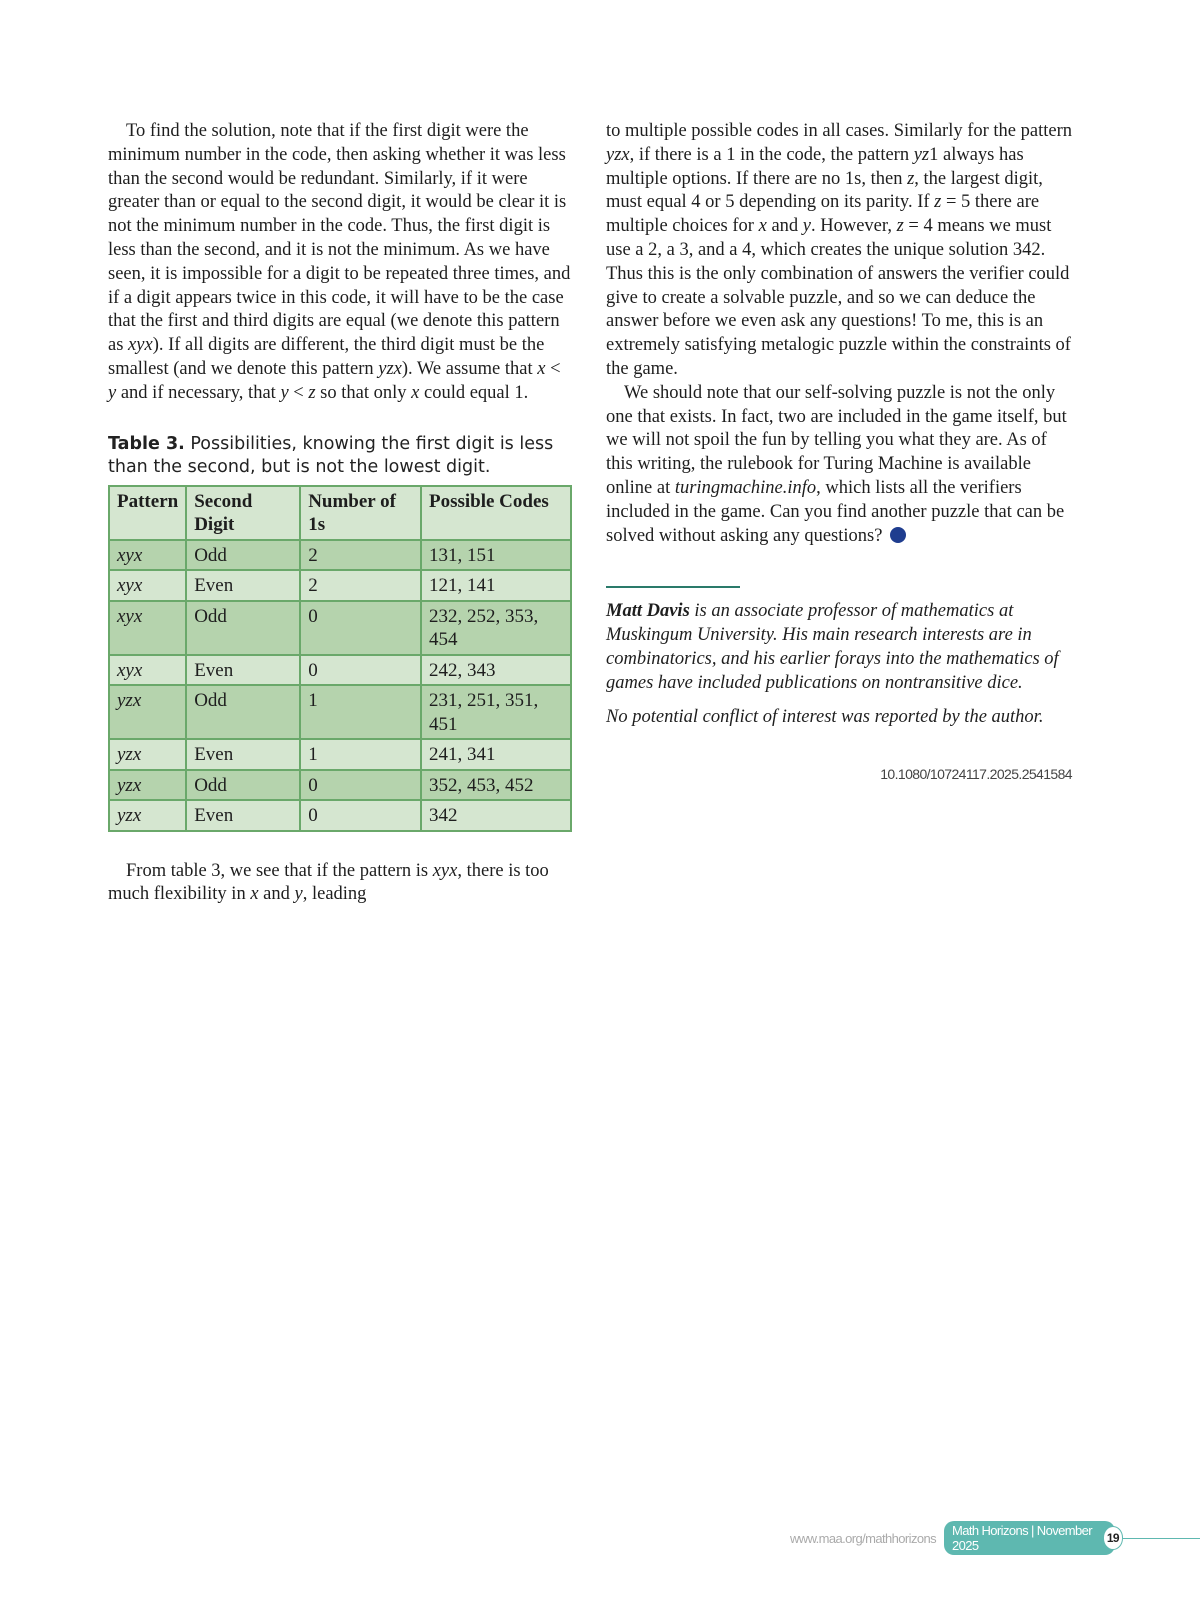 The height and width of the screenshot is (1600, 1200). I want to click on table-cell: 352, 453, 452, so click(496, 785).